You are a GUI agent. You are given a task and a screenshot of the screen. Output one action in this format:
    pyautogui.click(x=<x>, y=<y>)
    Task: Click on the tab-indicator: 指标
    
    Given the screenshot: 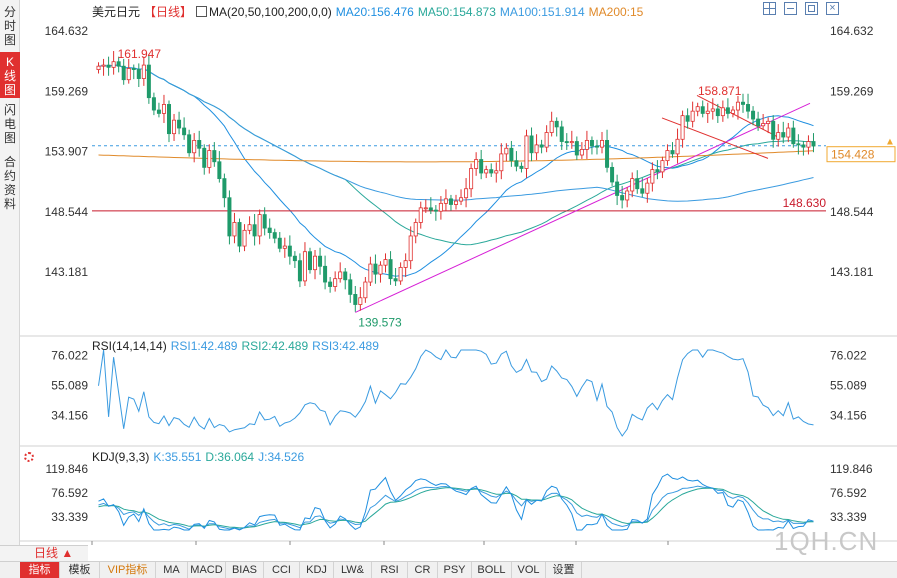 What is the action you would take?
    pyautogui.click(x=40, y=570)
    